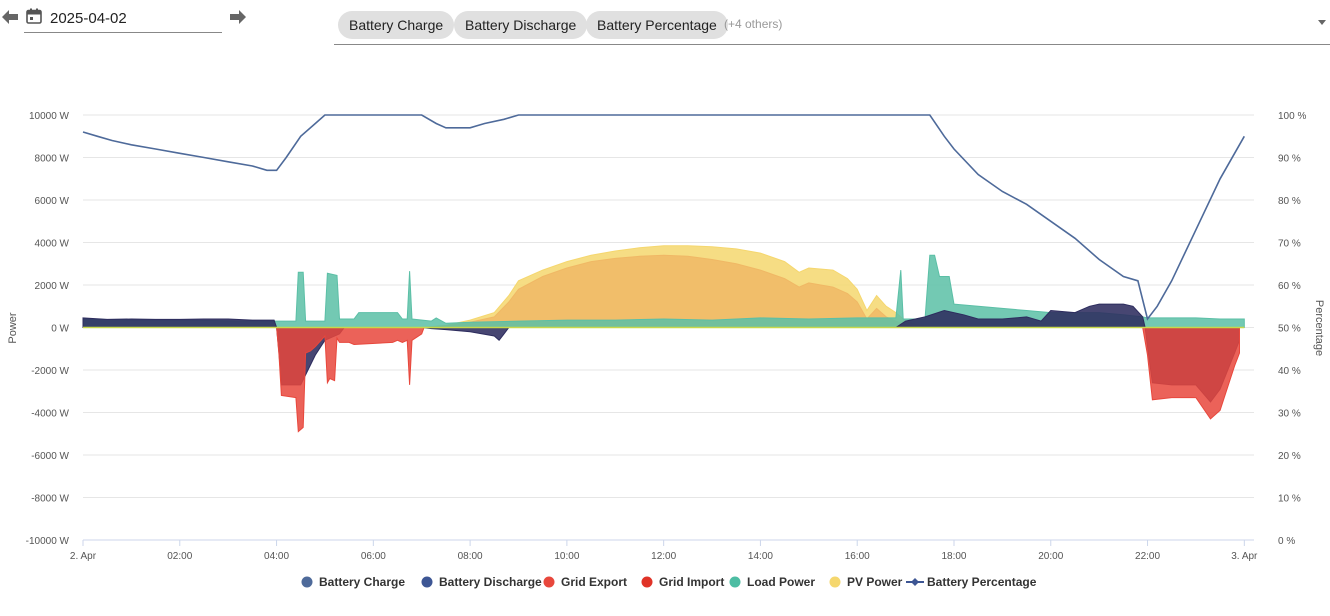 The height and width of the screenshot is (616, 1330). What do you see at coordinates (60, 329) in the screenshot?
I see `y-tick-label: 0 W` at bounding box center [60, 329].